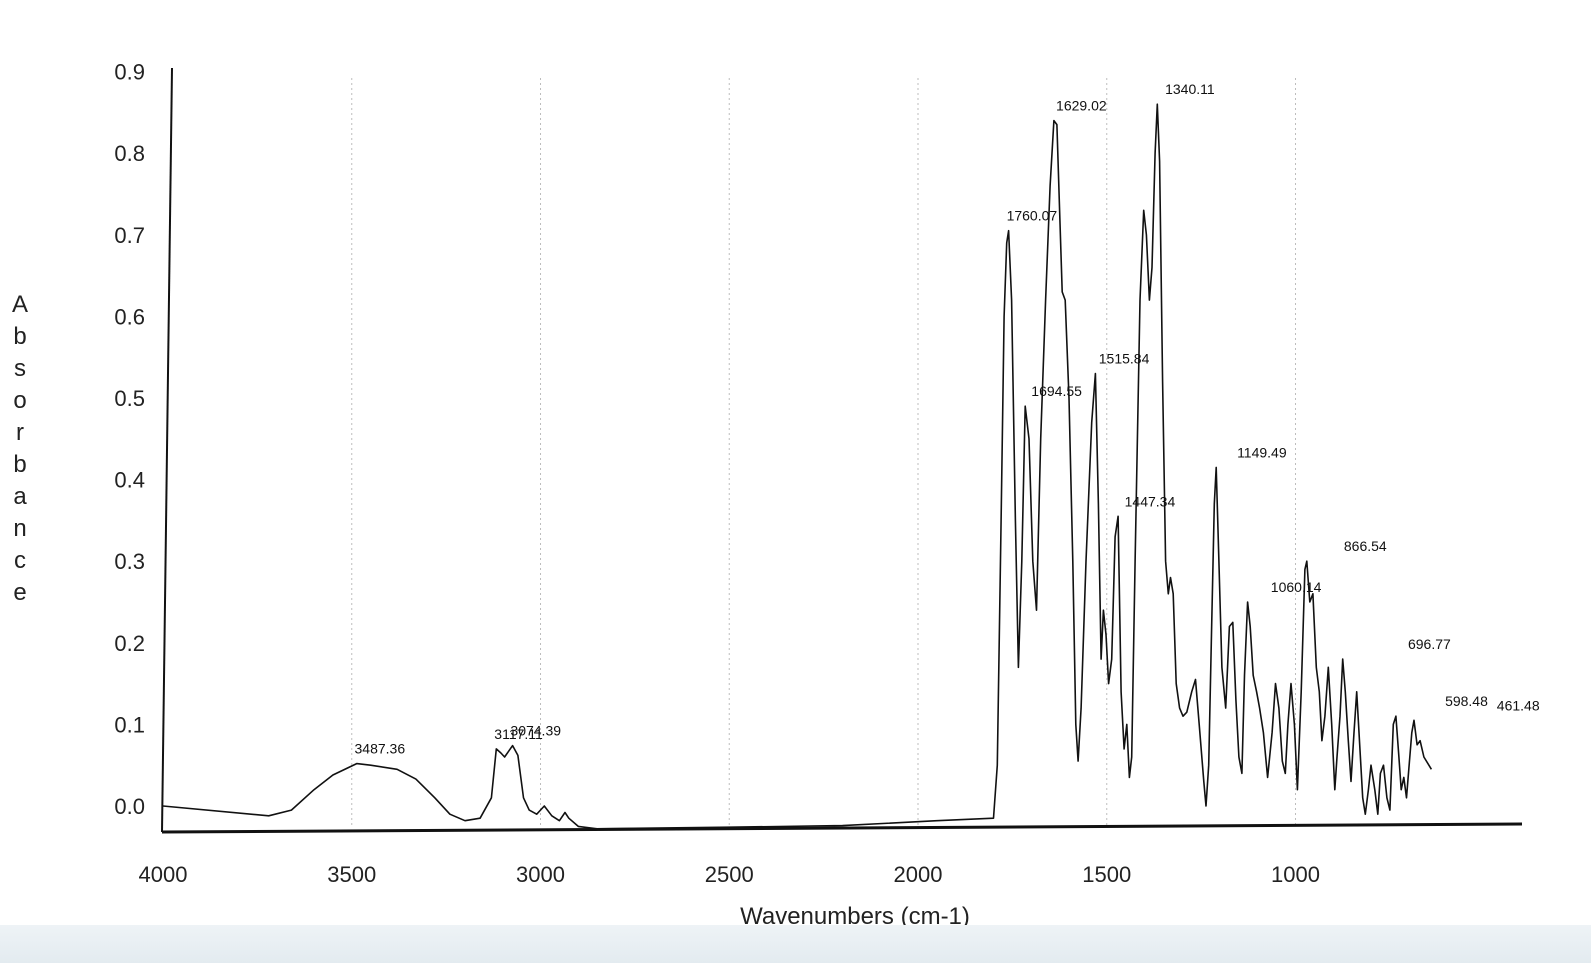  Describe the element at coordinates (20, 304) in the screenshot. I see `y-axis-title-letter: A` at that location.